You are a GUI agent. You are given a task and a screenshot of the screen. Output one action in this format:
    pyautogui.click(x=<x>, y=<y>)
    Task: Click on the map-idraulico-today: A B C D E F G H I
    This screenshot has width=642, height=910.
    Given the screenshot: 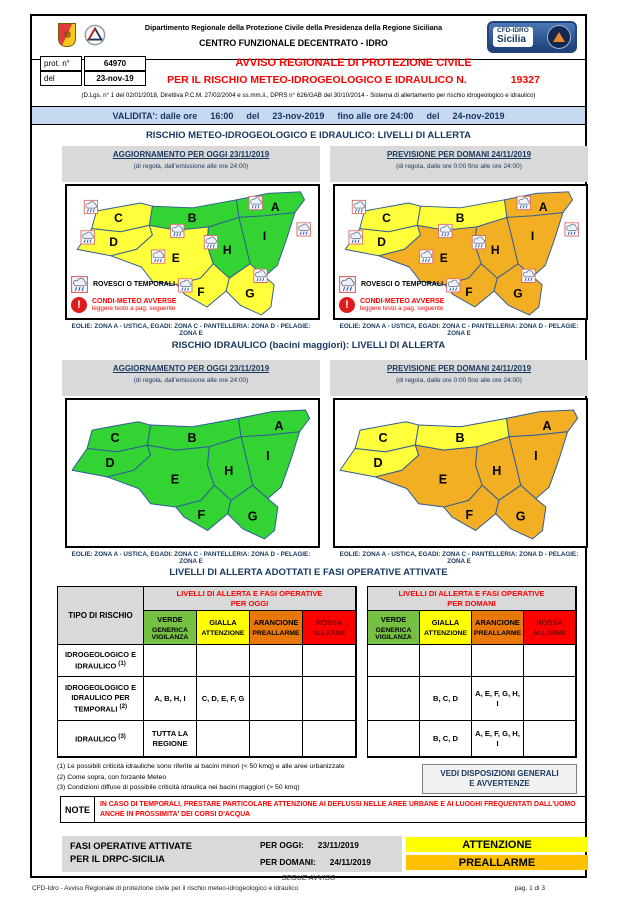 What is the action you would take?
    pyautogui.click(x=192, y=473)
    